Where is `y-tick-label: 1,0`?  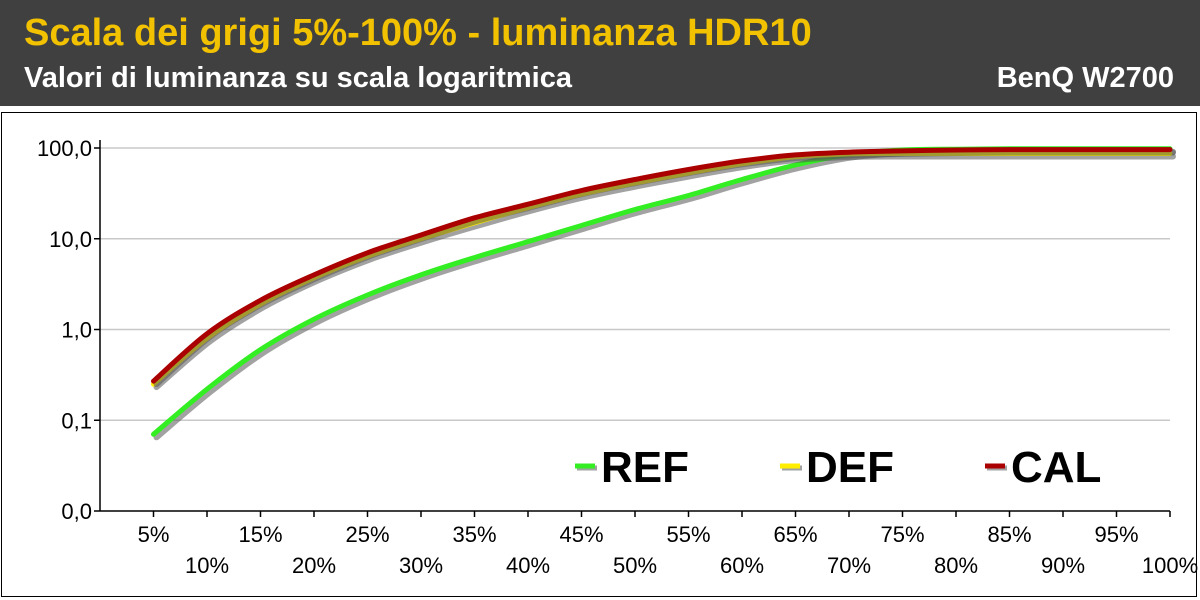
y-tick-label: 1,0 is located at coordinates (76, 330).